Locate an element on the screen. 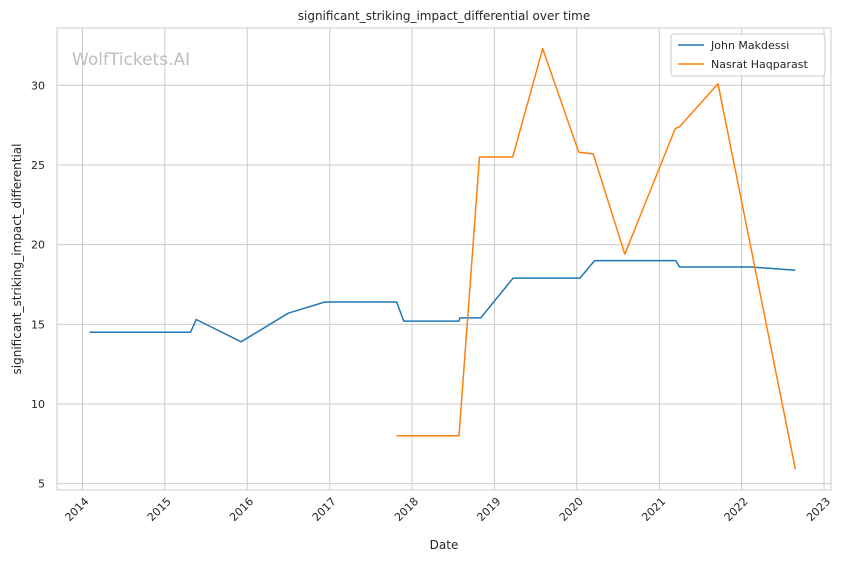  x-axis-label: Date is located at coordinates (444, 545).